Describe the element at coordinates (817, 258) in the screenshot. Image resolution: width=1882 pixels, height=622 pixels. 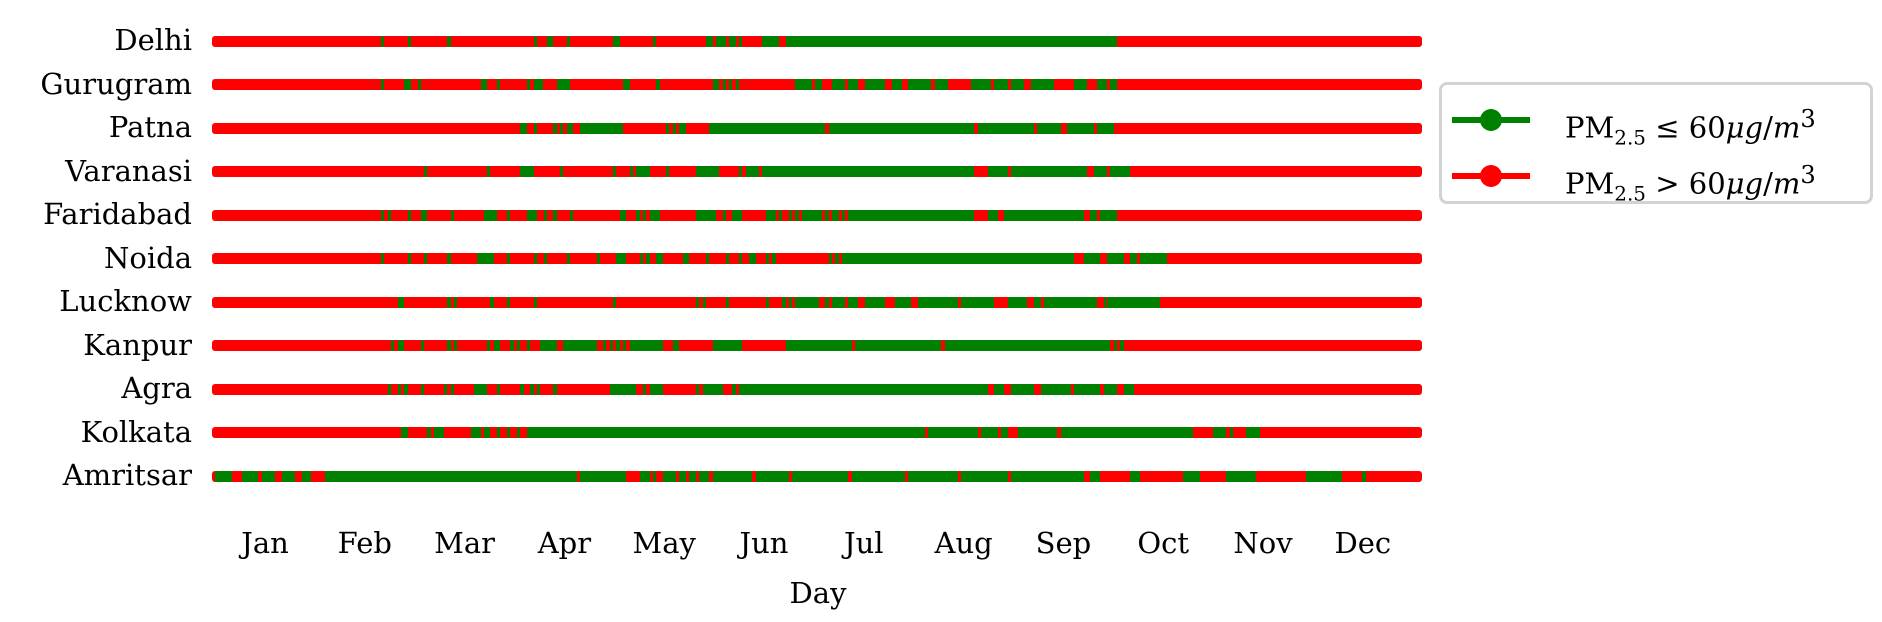
I see `timeline-noida` at that location.